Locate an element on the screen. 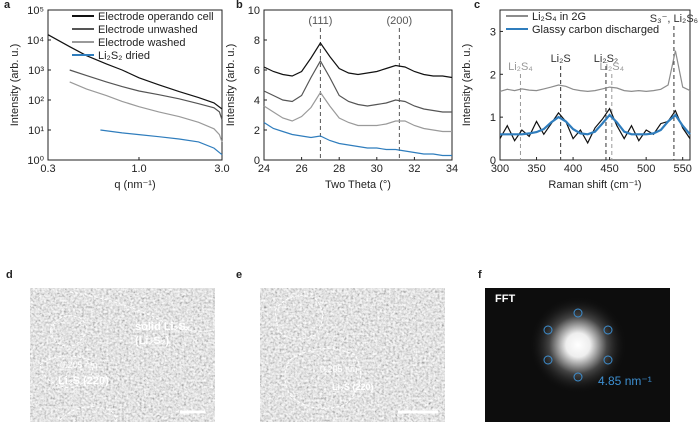 This screenshot has width=698, height=435. panel-label: f is located at coordinates (480, 275).